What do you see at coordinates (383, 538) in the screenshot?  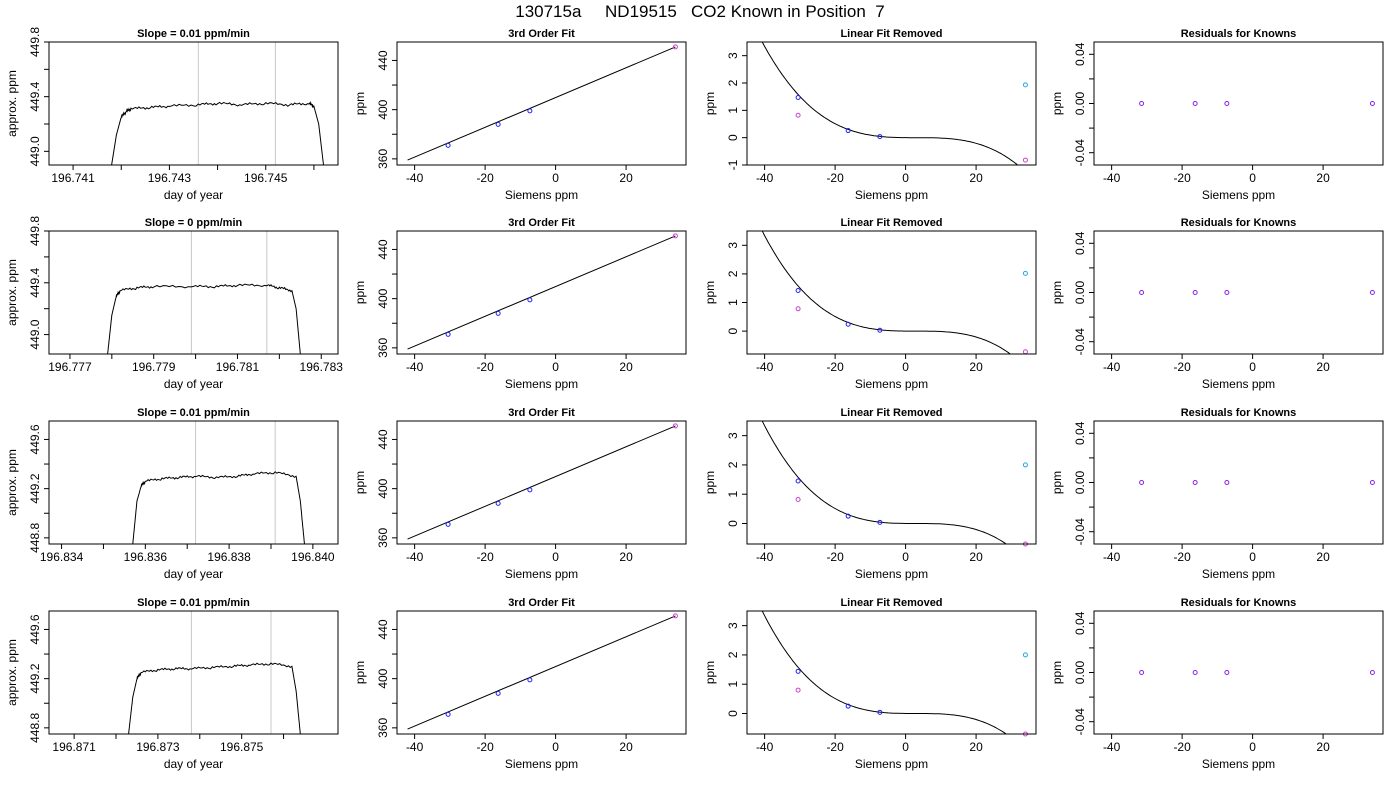 I see `y-tick-label: 360` at bounding box center [383, 538].